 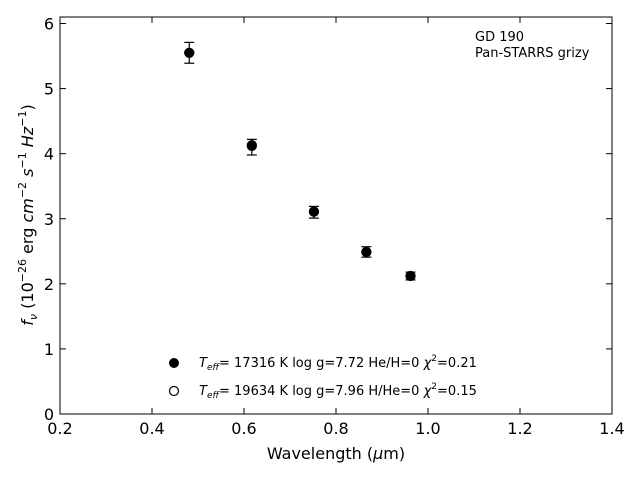 I want to click on x-tick-label: 0.8, so click(x=335, y=428).